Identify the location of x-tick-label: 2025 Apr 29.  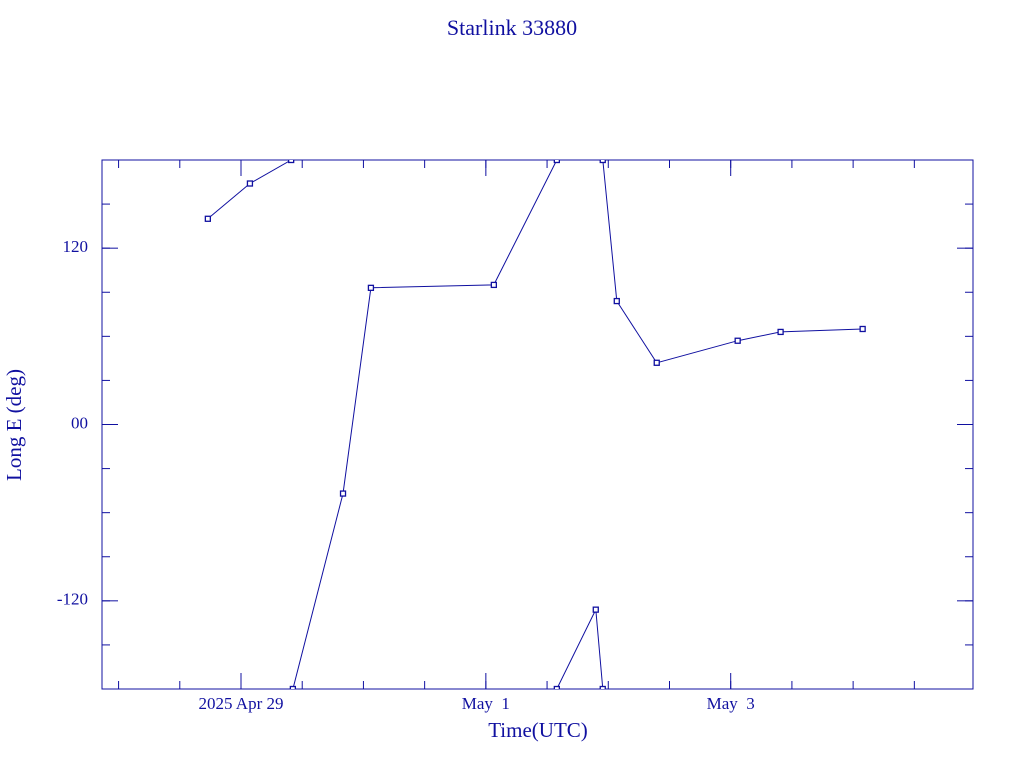
(241, 703).